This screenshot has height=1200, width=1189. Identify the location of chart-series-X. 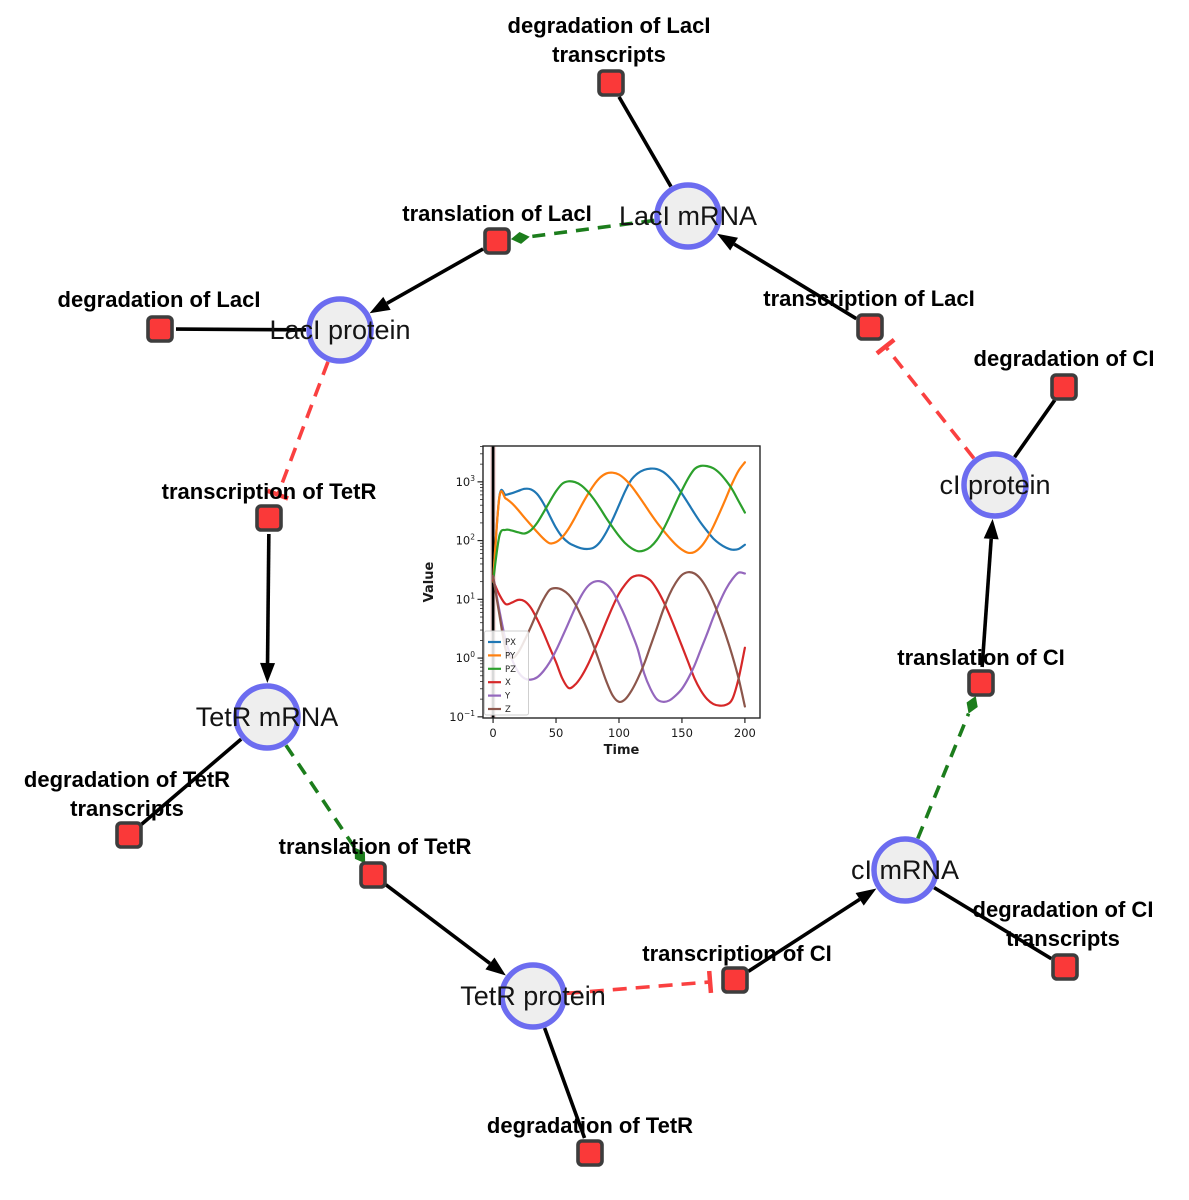
(618, 640).